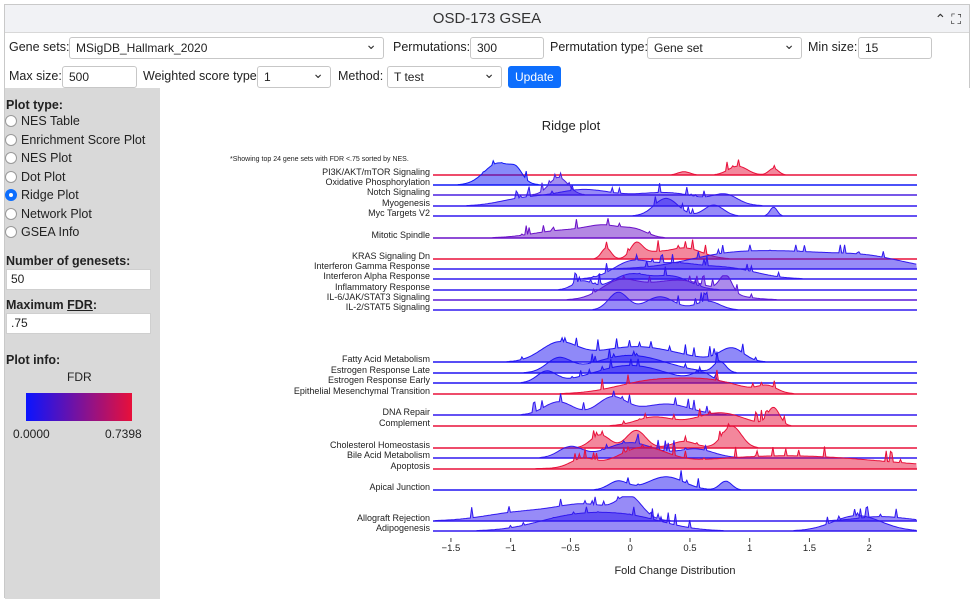 The width and height of the screenshot is (974, 604). I want to click on plot-type-option-gsea-info: GSEA Info, so click(42, 232).